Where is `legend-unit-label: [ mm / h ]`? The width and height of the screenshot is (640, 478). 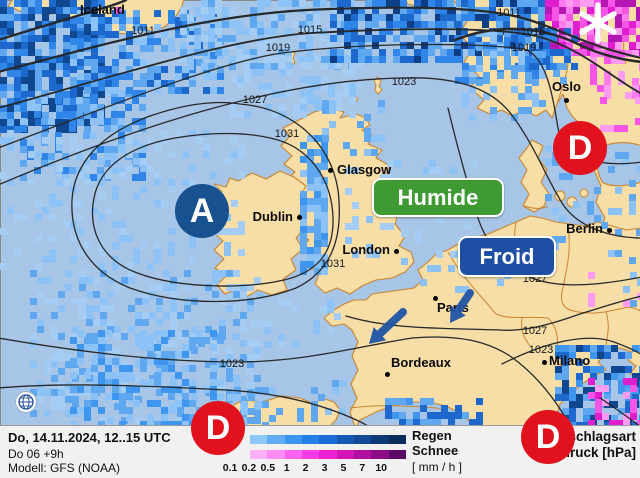
legend-unit-label: [ mm / h ] is located at coordinates (437, 467).